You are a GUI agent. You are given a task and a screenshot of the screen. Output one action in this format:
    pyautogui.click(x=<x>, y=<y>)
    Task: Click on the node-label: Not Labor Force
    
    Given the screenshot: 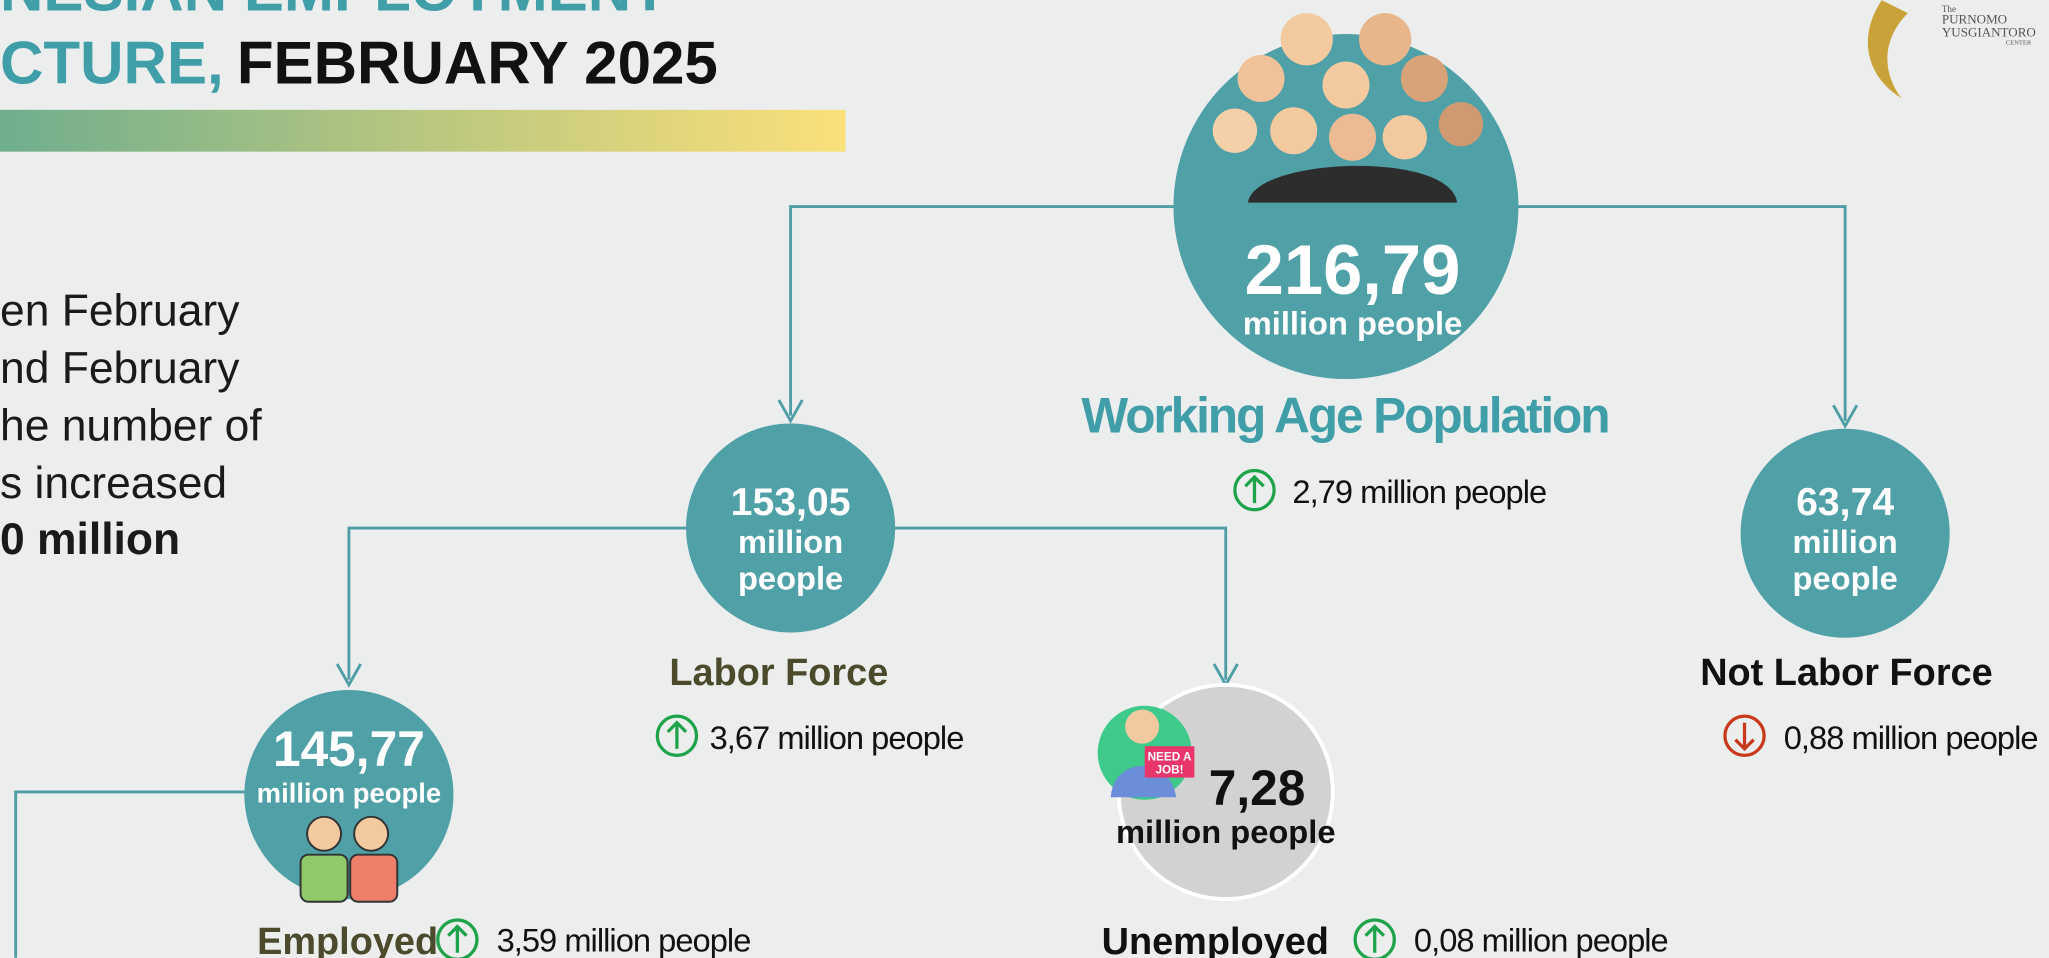 What is the action you would take?
    pyautogui.click(x=1846, y=673)
    